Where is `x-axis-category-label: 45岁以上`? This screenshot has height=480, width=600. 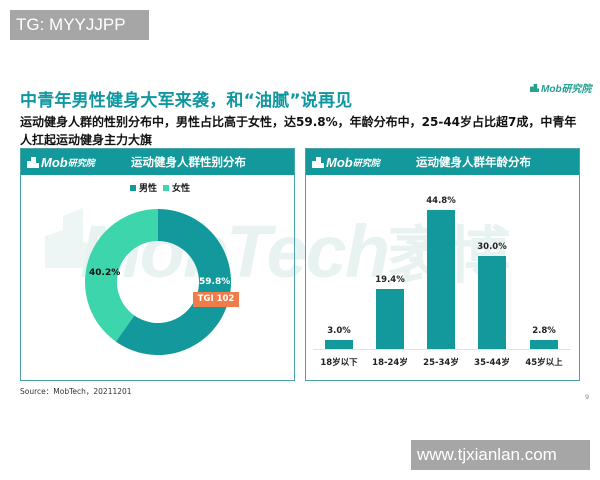 x-axis-category-label: 45岁以上 is located at coordinates (544, 363).